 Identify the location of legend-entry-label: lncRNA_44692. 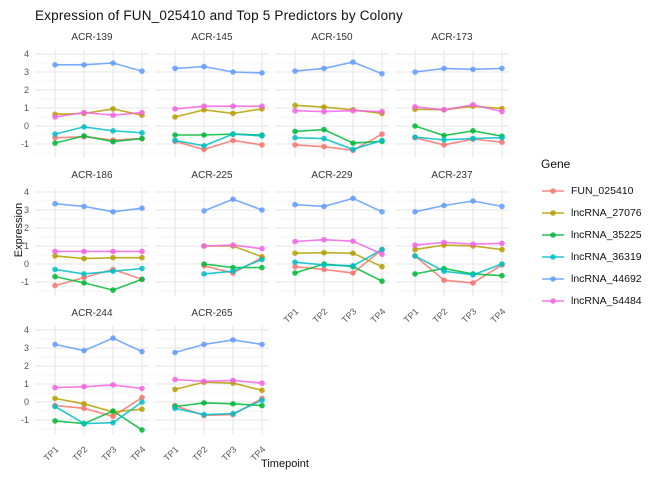
(606, 279).